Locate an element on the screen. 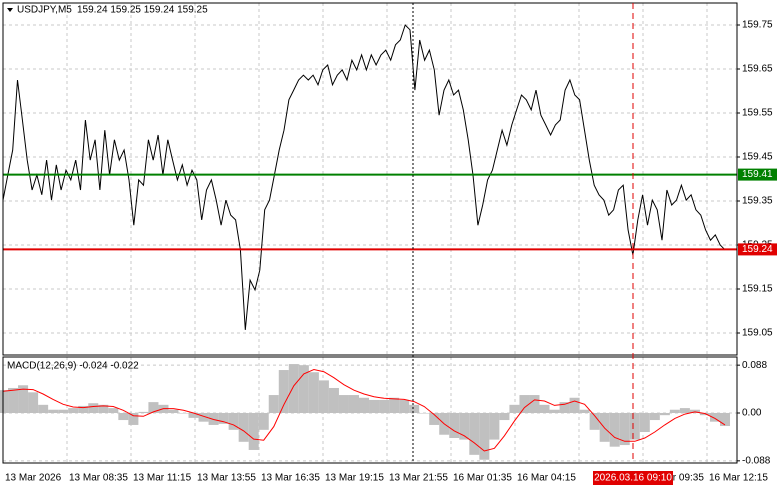 The image size is (781, 489). ohlc: 159.24 159.25 159.24 159.25 is located at coordinates (142, 10).